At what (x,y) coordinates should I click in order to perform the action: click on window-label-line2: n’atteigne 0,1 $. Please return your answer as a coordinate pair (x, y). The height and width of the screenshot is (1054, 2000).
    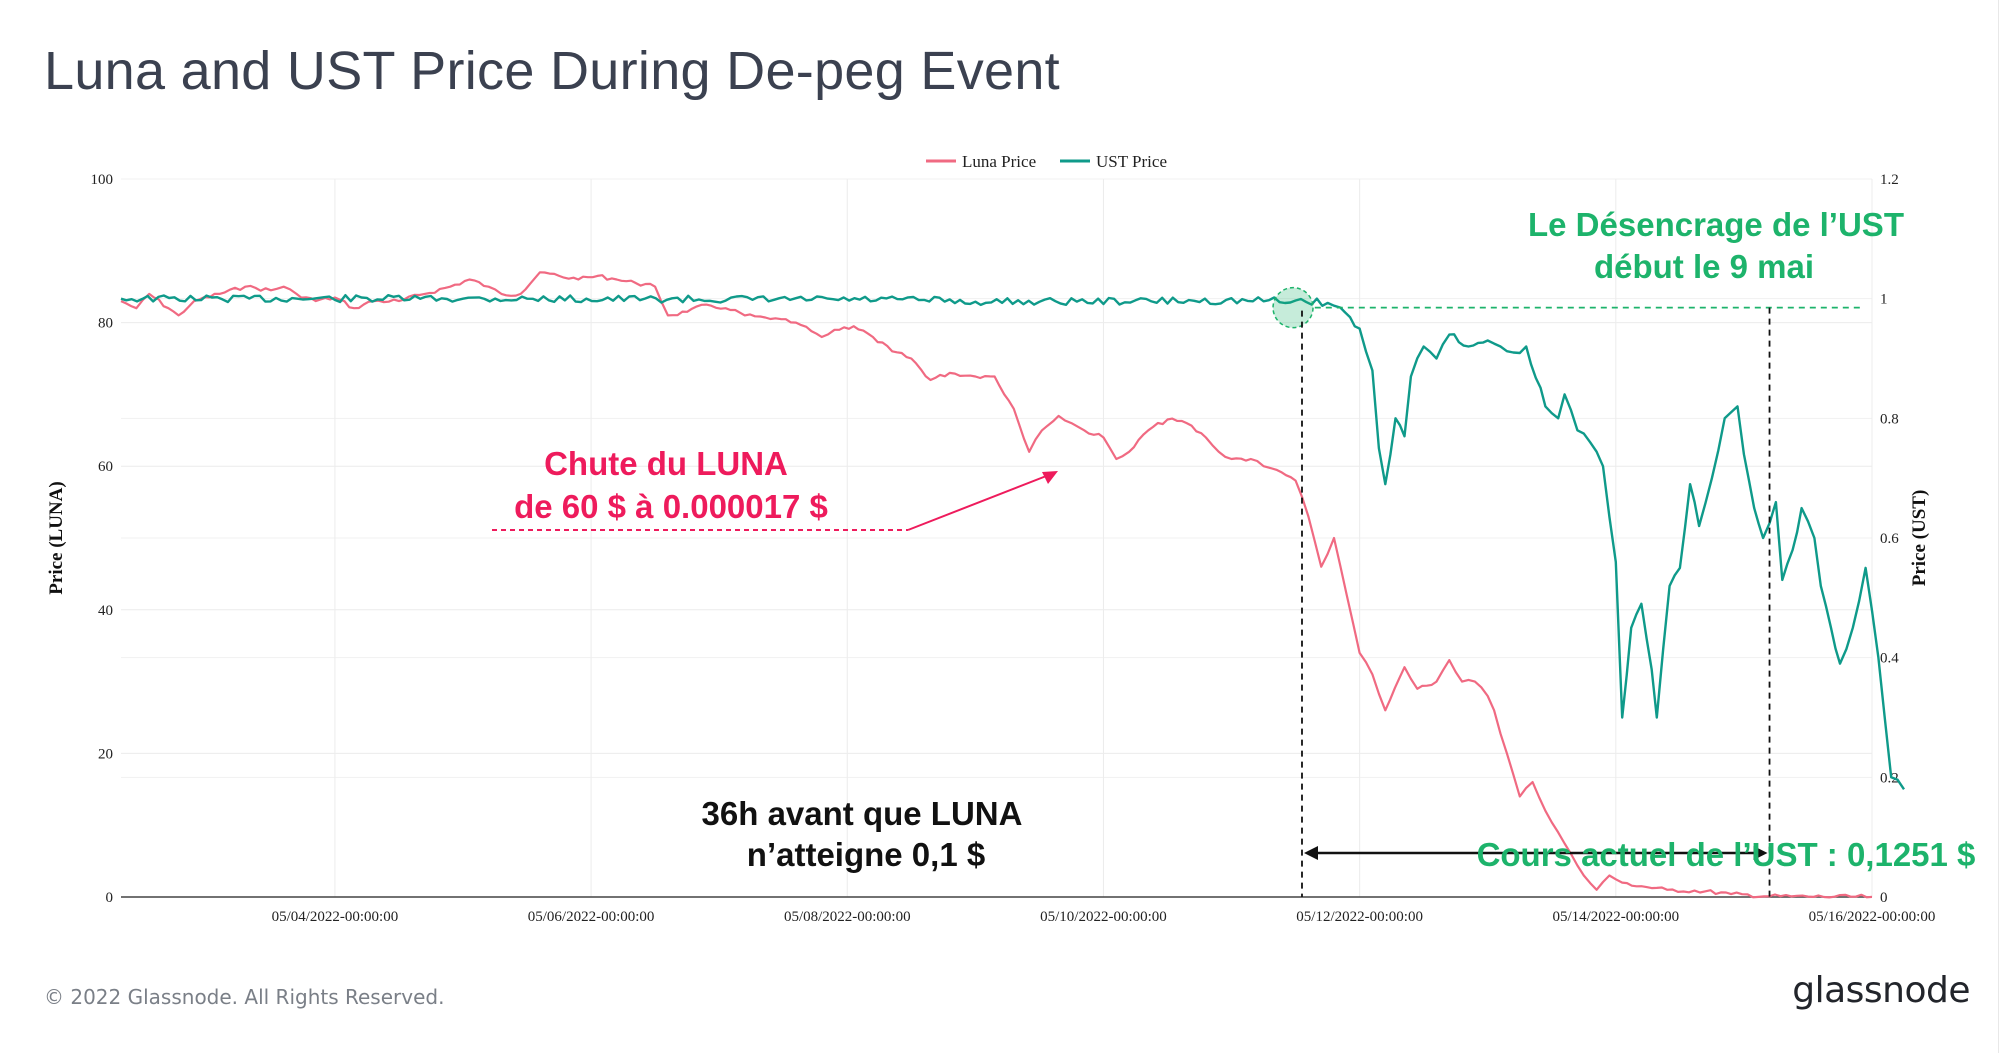
    Looking at the image, I should click on (866, 854).